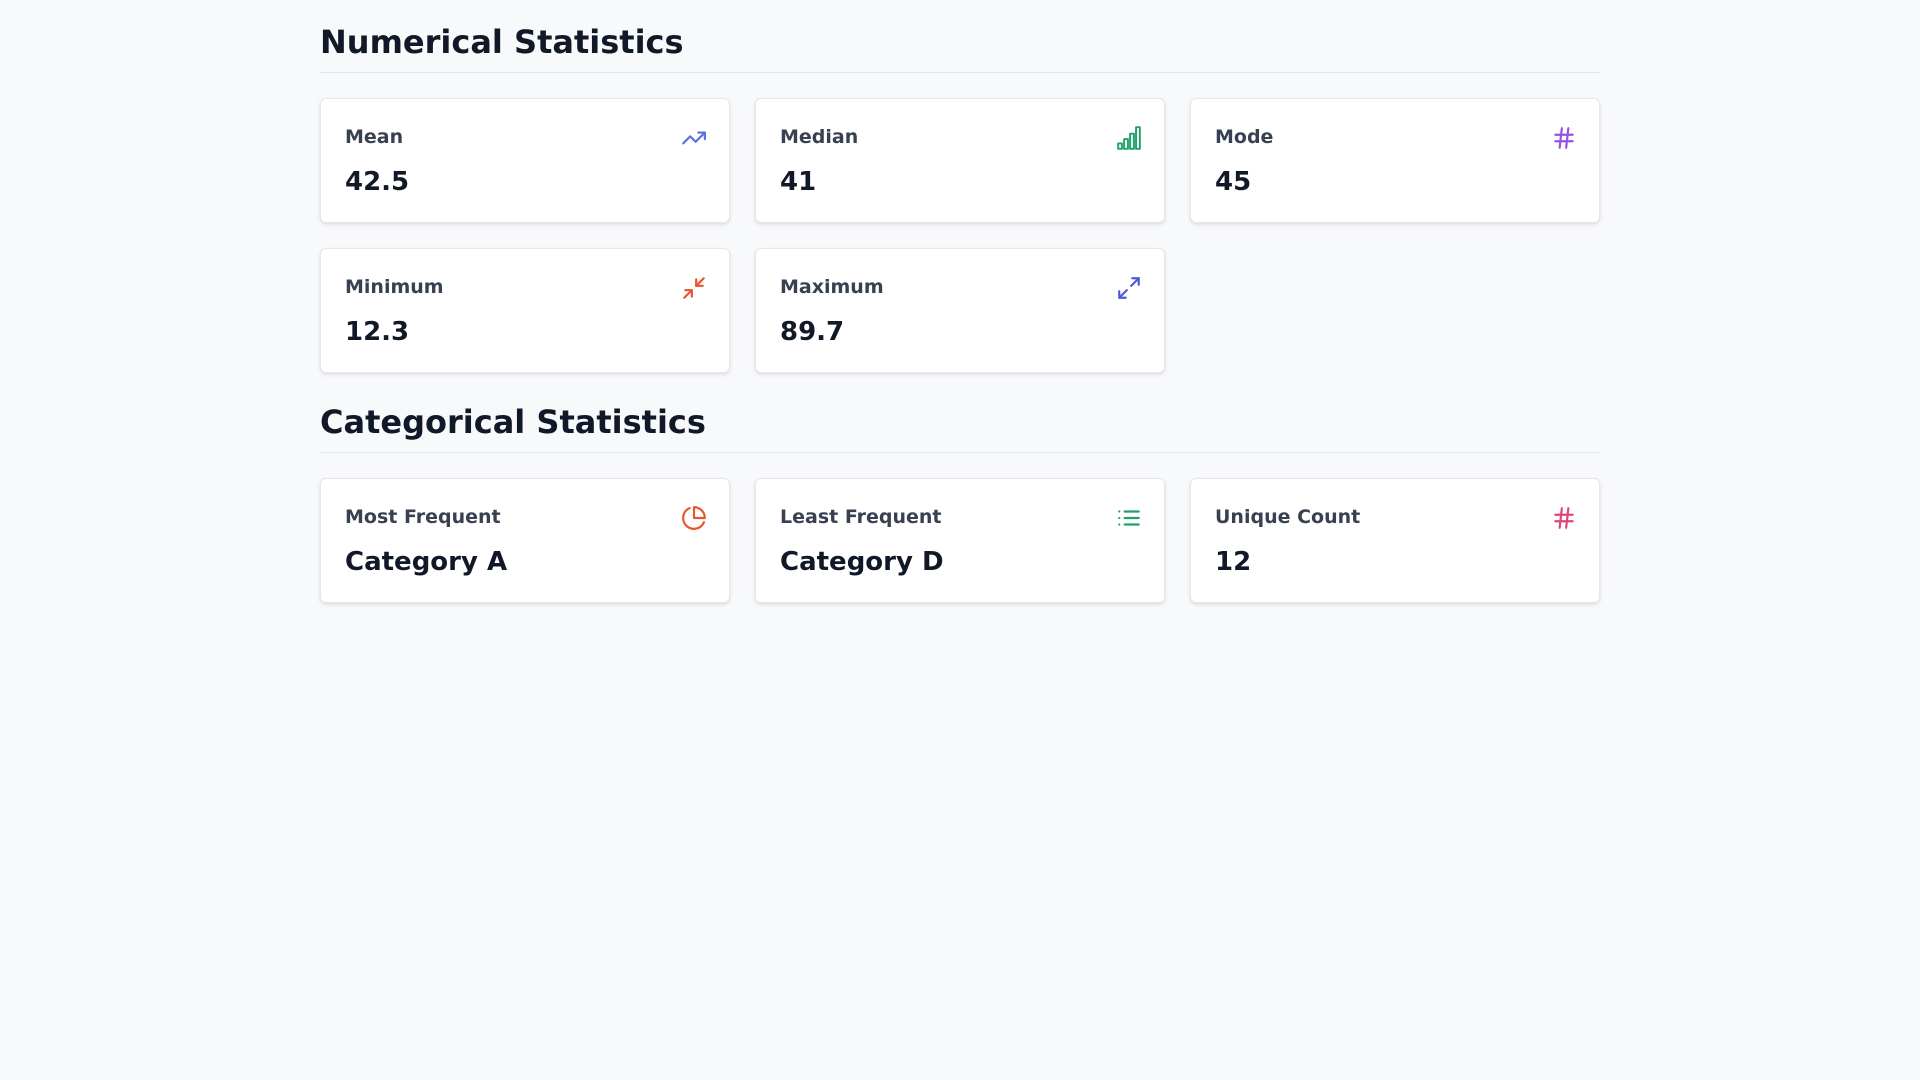 The height and width of the screenshot is (1080, 1920). I want to click on stat-label: Mode, so click(1244, 137).